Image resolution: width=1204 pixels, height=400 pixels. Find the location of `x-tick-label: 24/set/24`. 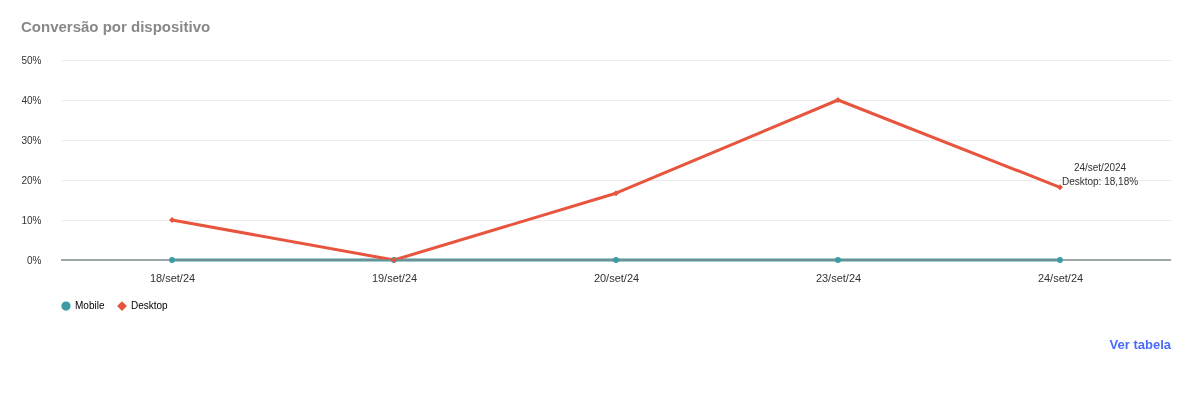

x-tick-label: 24/set/24 is located at coordinates (1060, 277).